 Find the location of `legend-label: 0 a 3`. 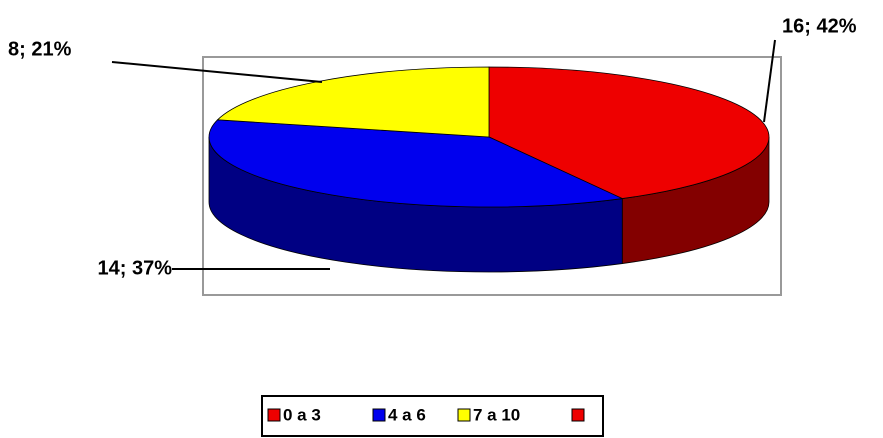

legend-label: 0 a 3 is located at coordinates (302, 414).